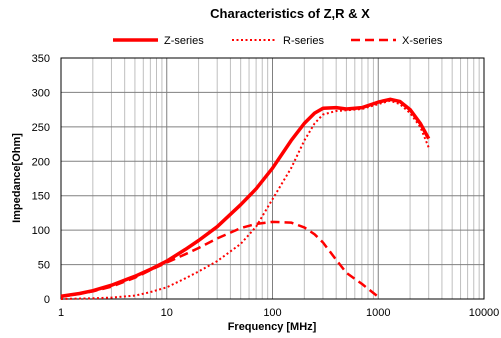 The height and width of the screenshot is (338, 501). I want to click on y-tick-label: 350, so click(41, 59).